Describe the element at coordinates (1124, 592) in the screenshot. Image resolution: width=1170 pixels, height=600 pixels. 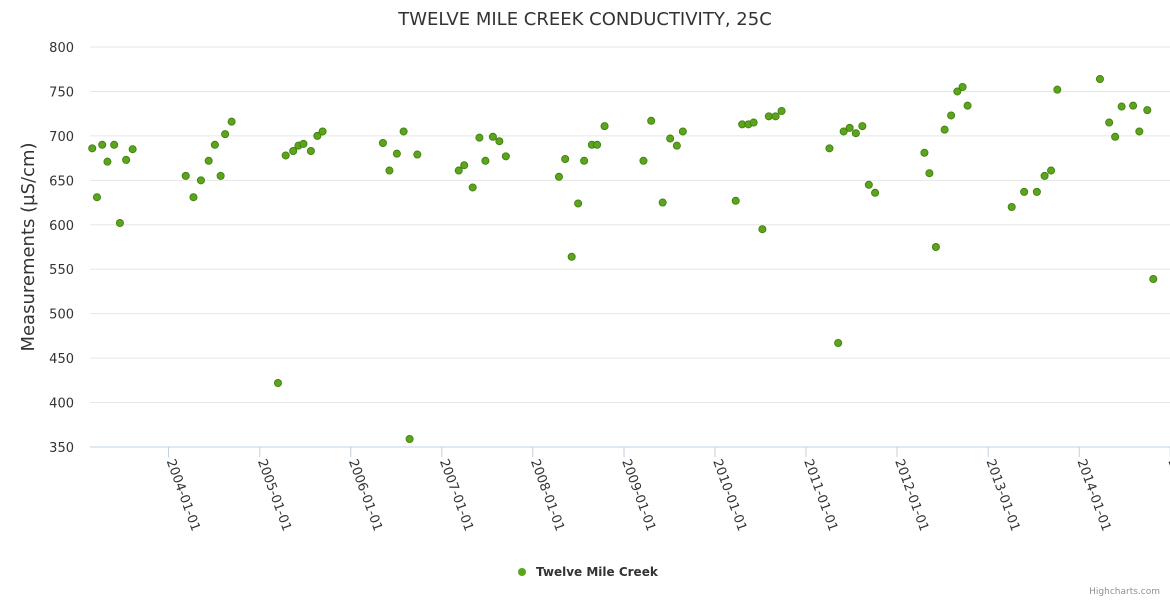
I see `credits-link: Highcharts.com` at that location.